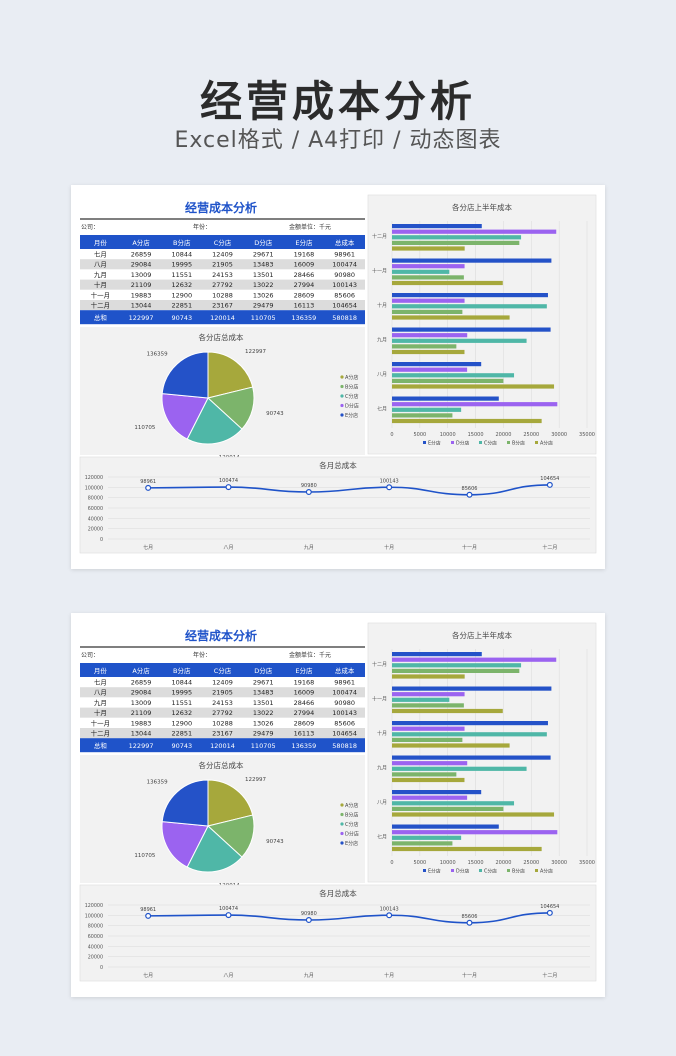 This screenshot has height=1056, width=676. What do you see at coordinates (352, 406) in the screenshot?
I see `pie-legend-label: D分店` at bounding box center [352, 406].